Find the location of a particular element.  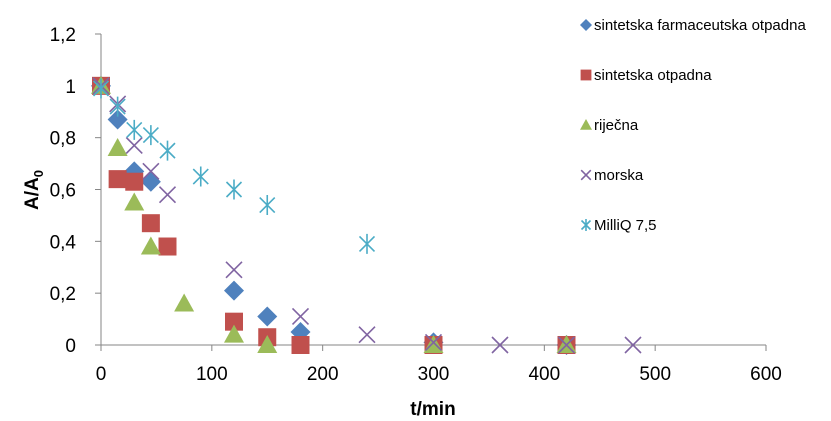

x-tick-label: 200 is located at coordinates (323, 374).